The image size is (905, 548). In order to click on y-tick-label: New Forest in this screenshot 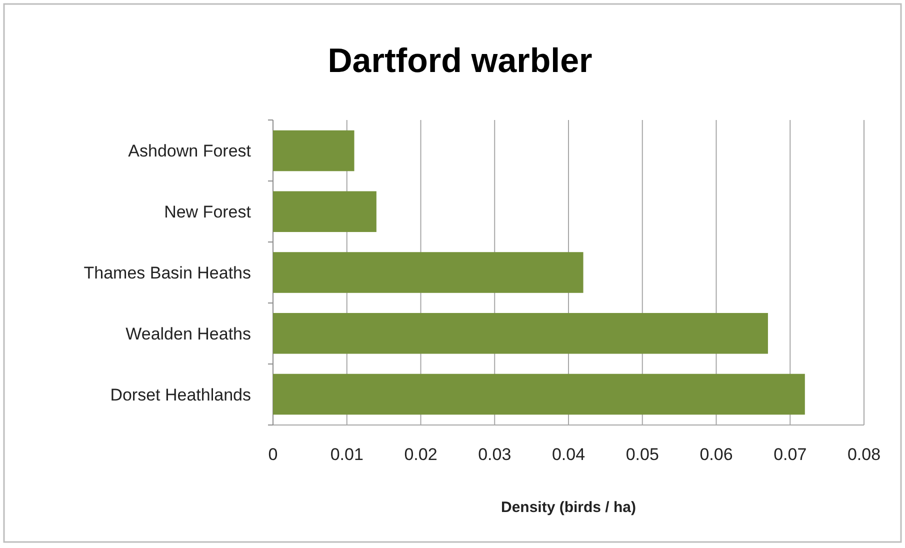, I will do `click(208, 212)`.